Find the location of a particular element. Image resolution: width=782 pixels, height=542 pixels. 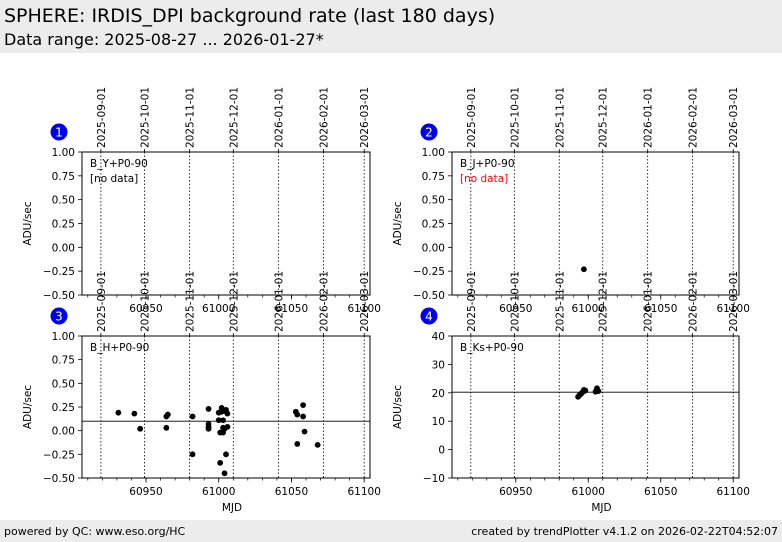

y-tick-label: 10 is located at coordinates (438, 422).